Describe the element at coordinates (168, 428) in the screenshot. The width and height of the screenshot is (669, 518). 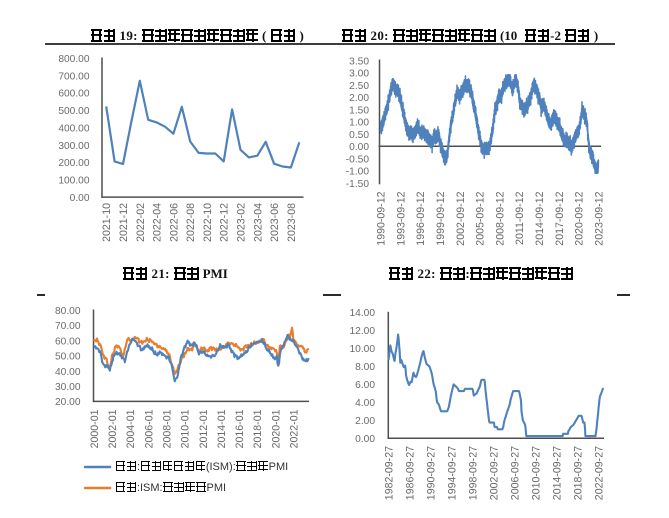
I see `svg-text: 2008-01` at that location.